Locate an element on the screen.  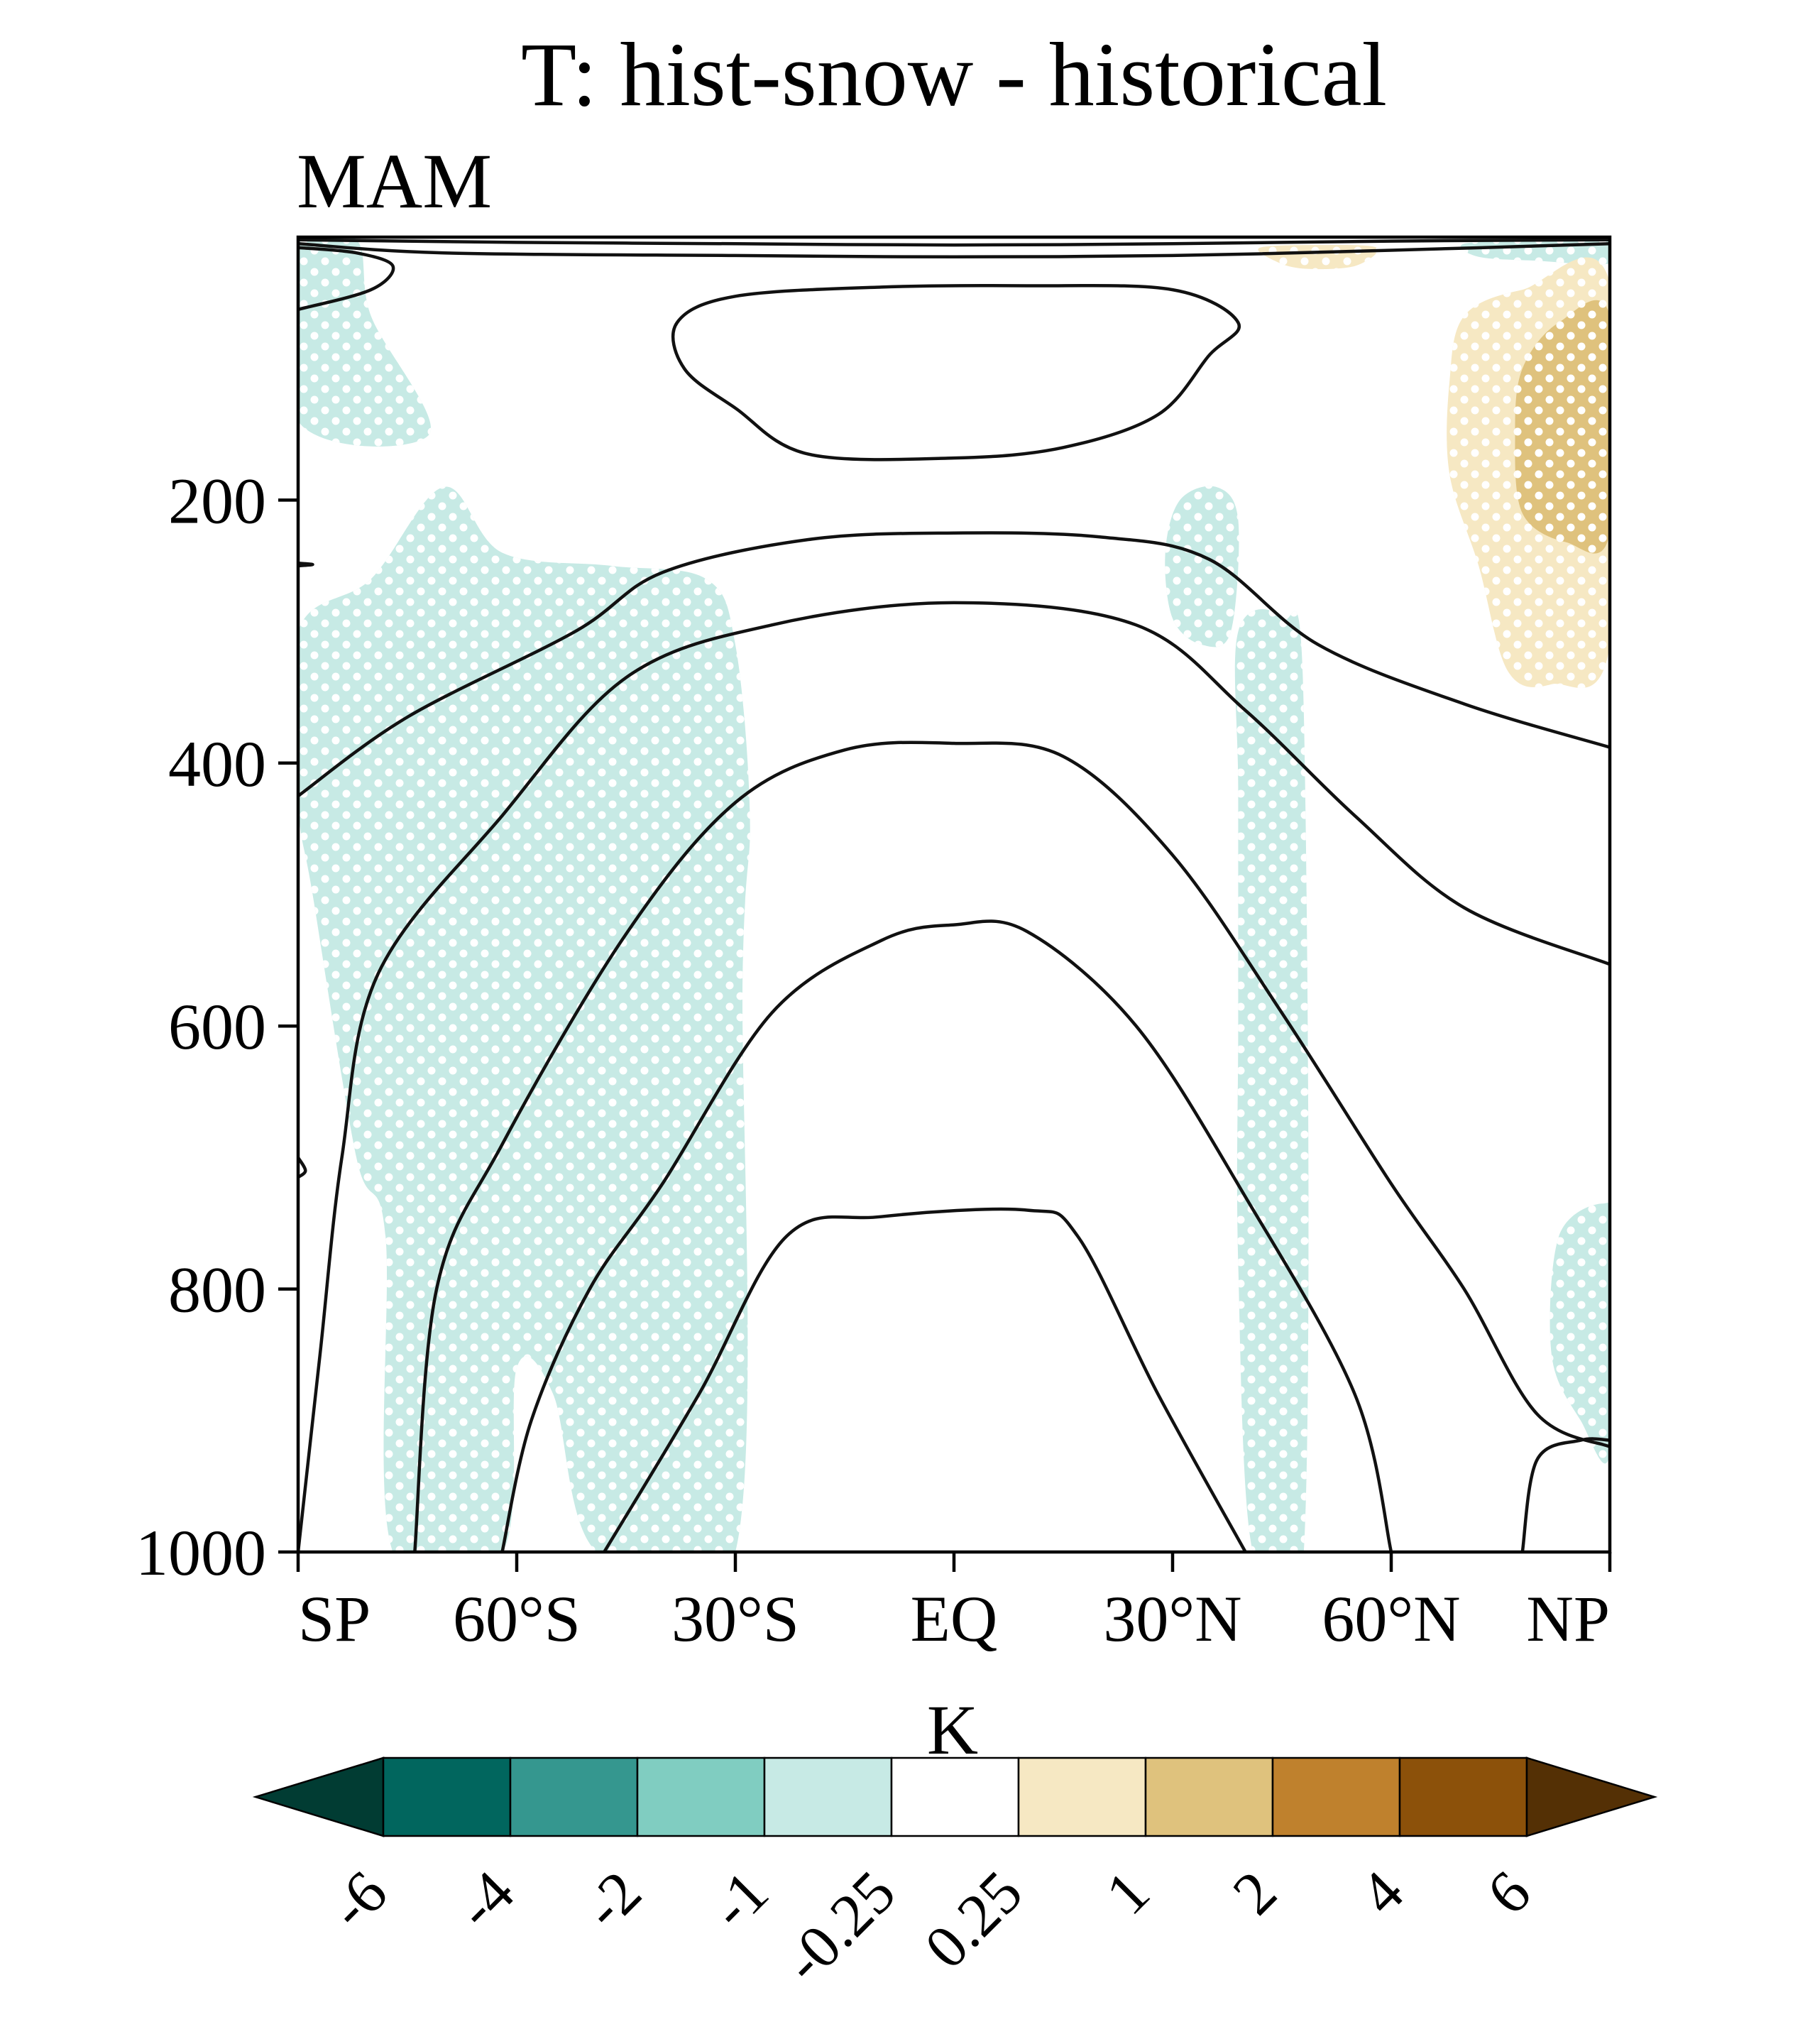
colorbar-swatches is located at coordinates (955, 1796).